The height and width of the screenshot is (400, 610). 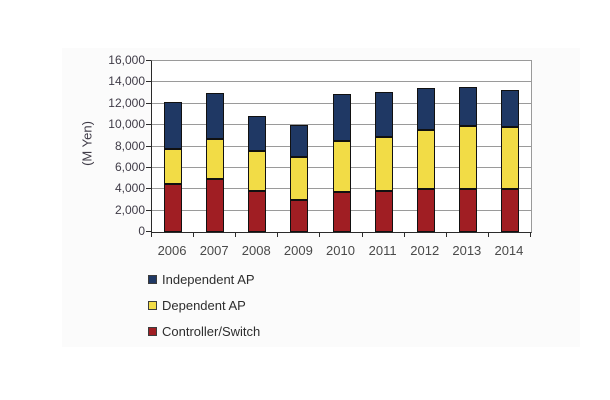 What do you see at coordinates (126, 60) in the screenshot?
I see `y-tick-label-16000: 16,000` at bounding box center [126, 60].